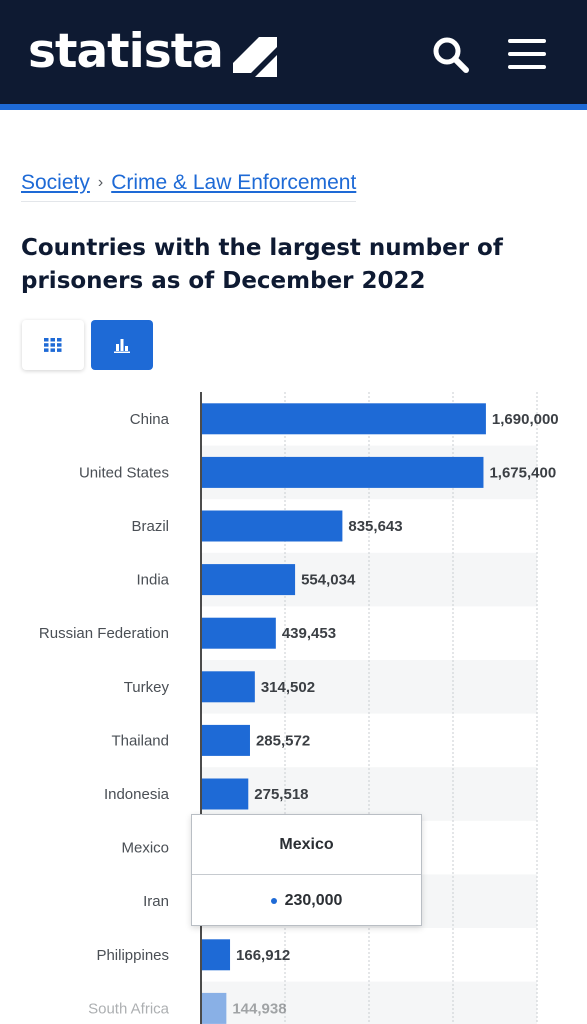 This screenshot has width=587, height=1024. Describe the element at coordinates (313, 900) in the screenshot. I see `tooltip-value: 230,000` at that location.